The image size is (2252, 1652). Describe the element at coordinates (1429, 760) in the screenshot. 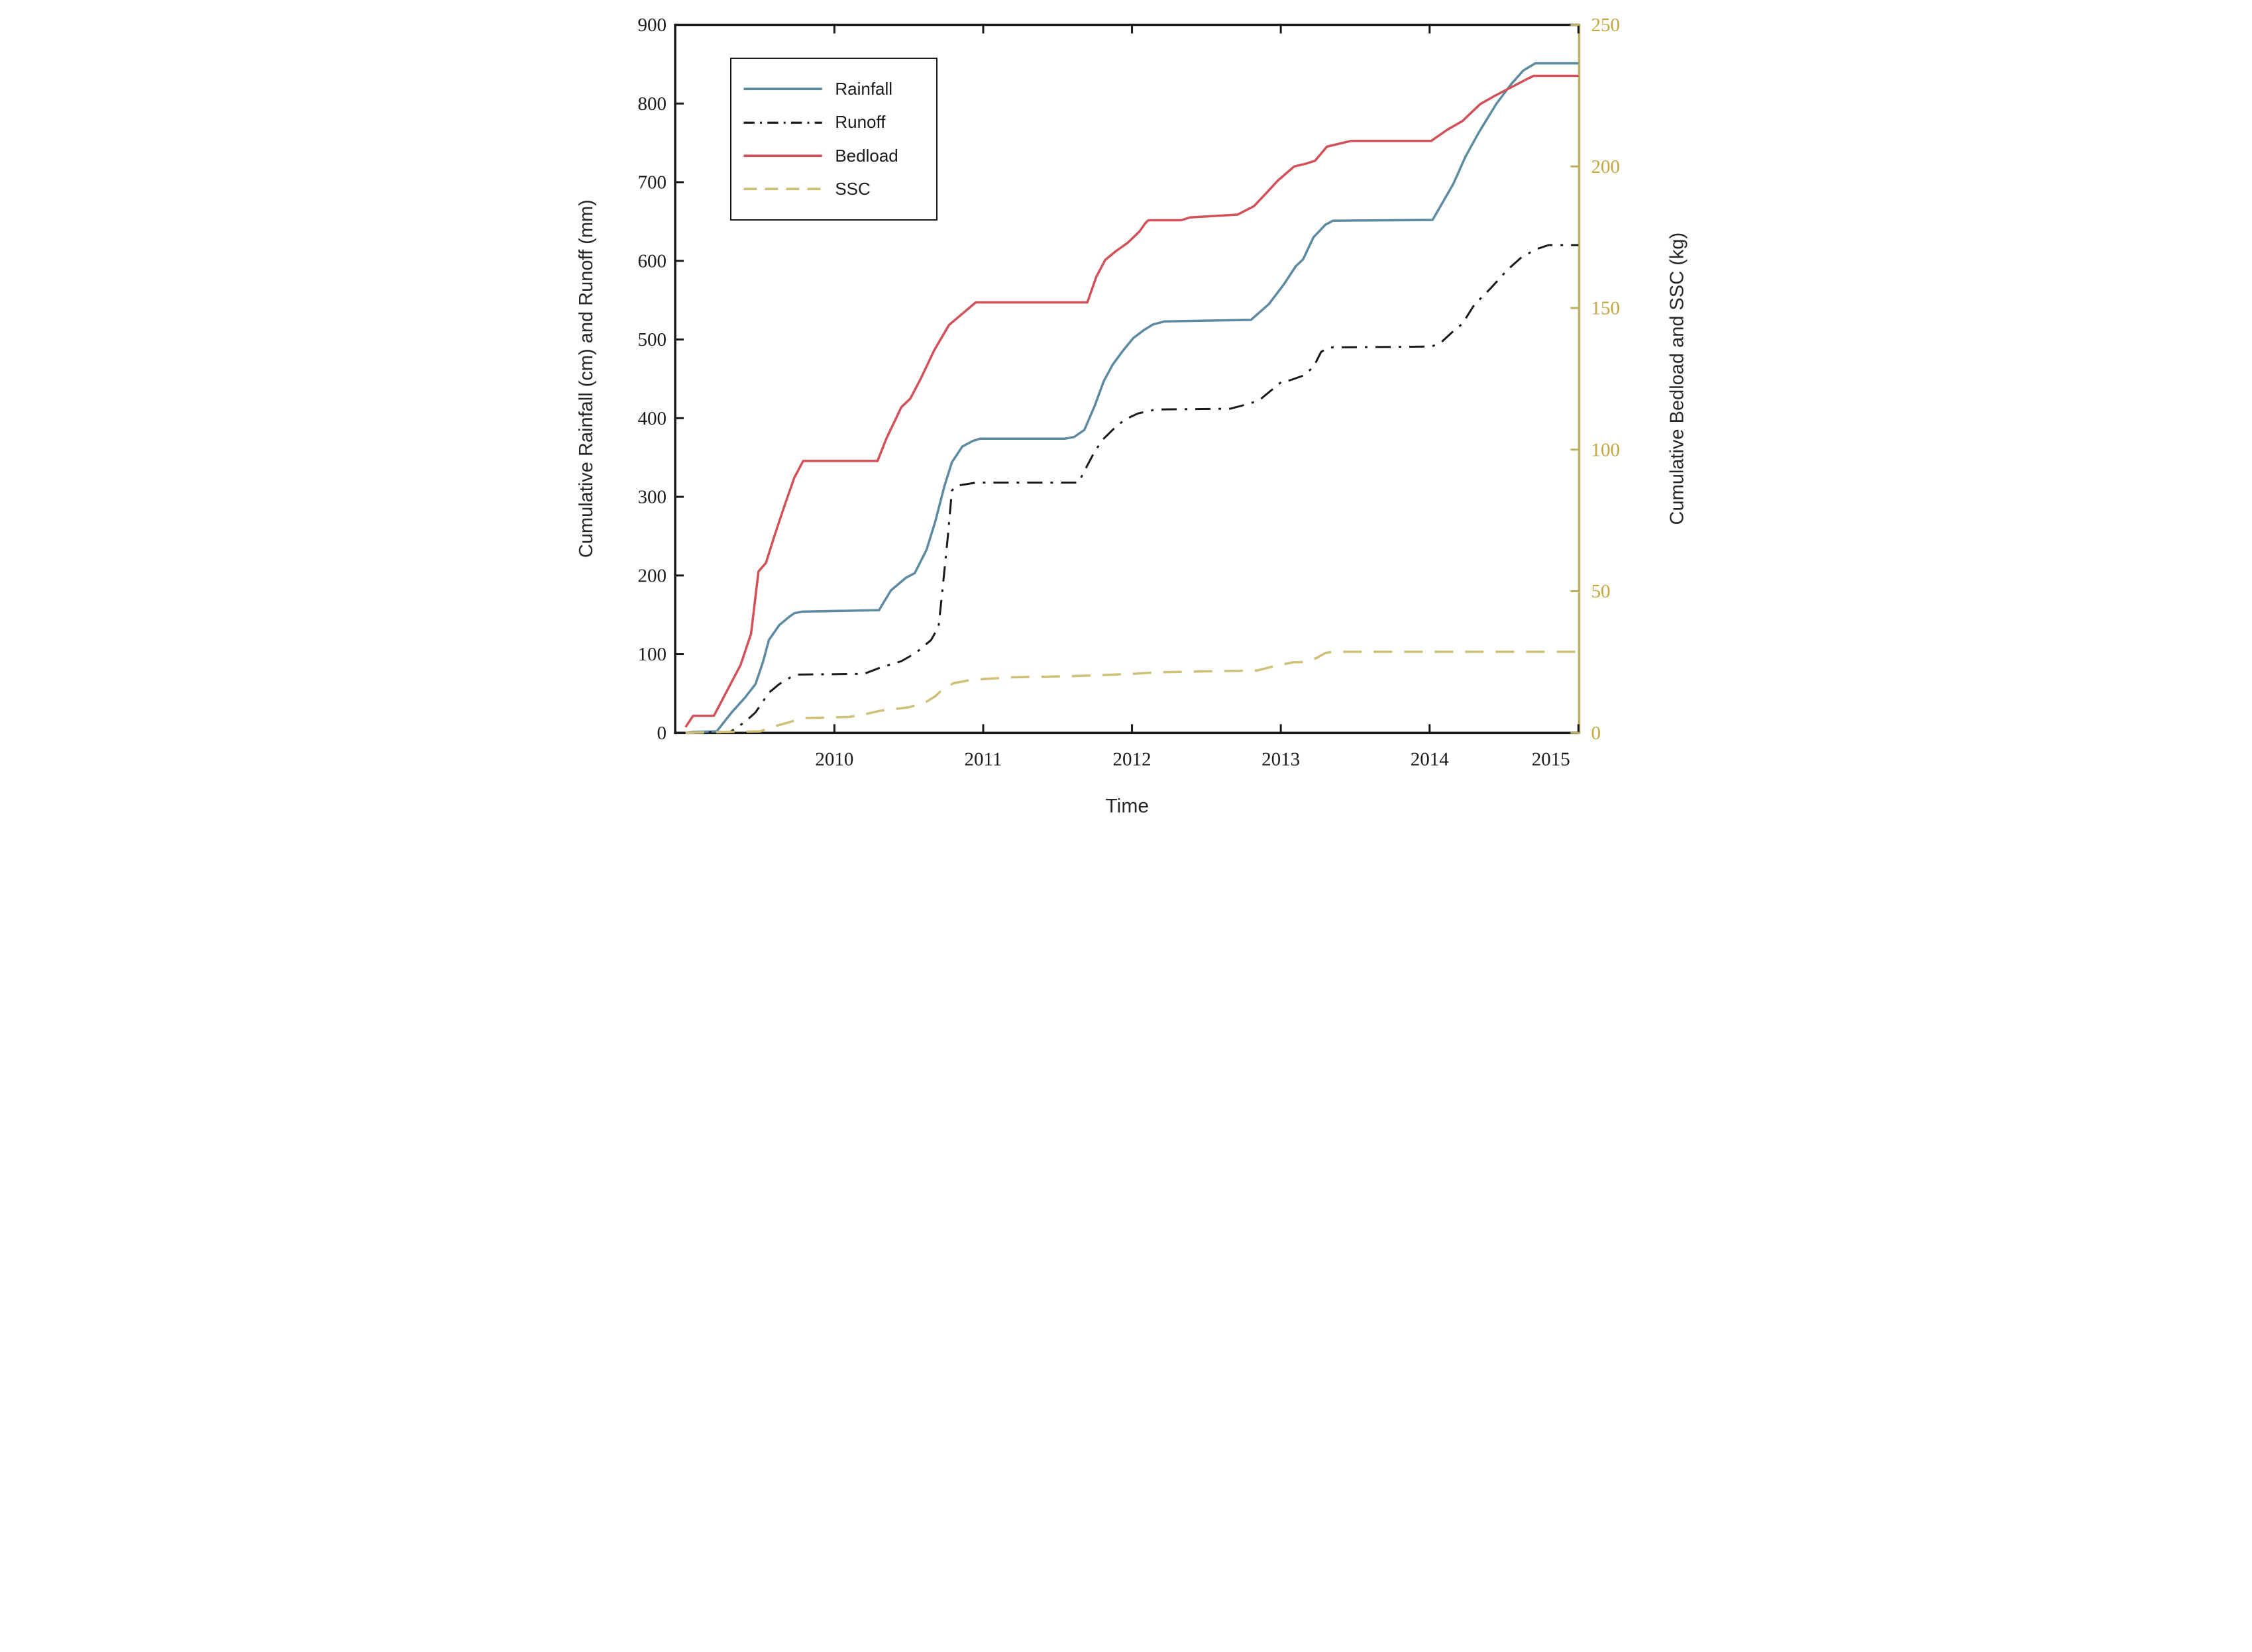

I see `x-tick-label: 2014` at that location.